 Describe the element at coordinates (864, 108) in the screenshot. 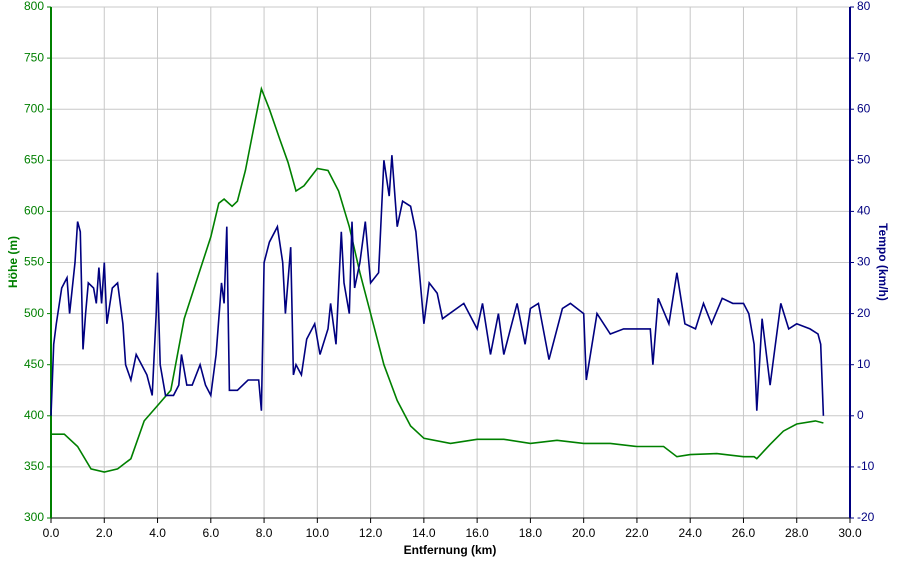

I see `y2-tick-label: 60` at that location.